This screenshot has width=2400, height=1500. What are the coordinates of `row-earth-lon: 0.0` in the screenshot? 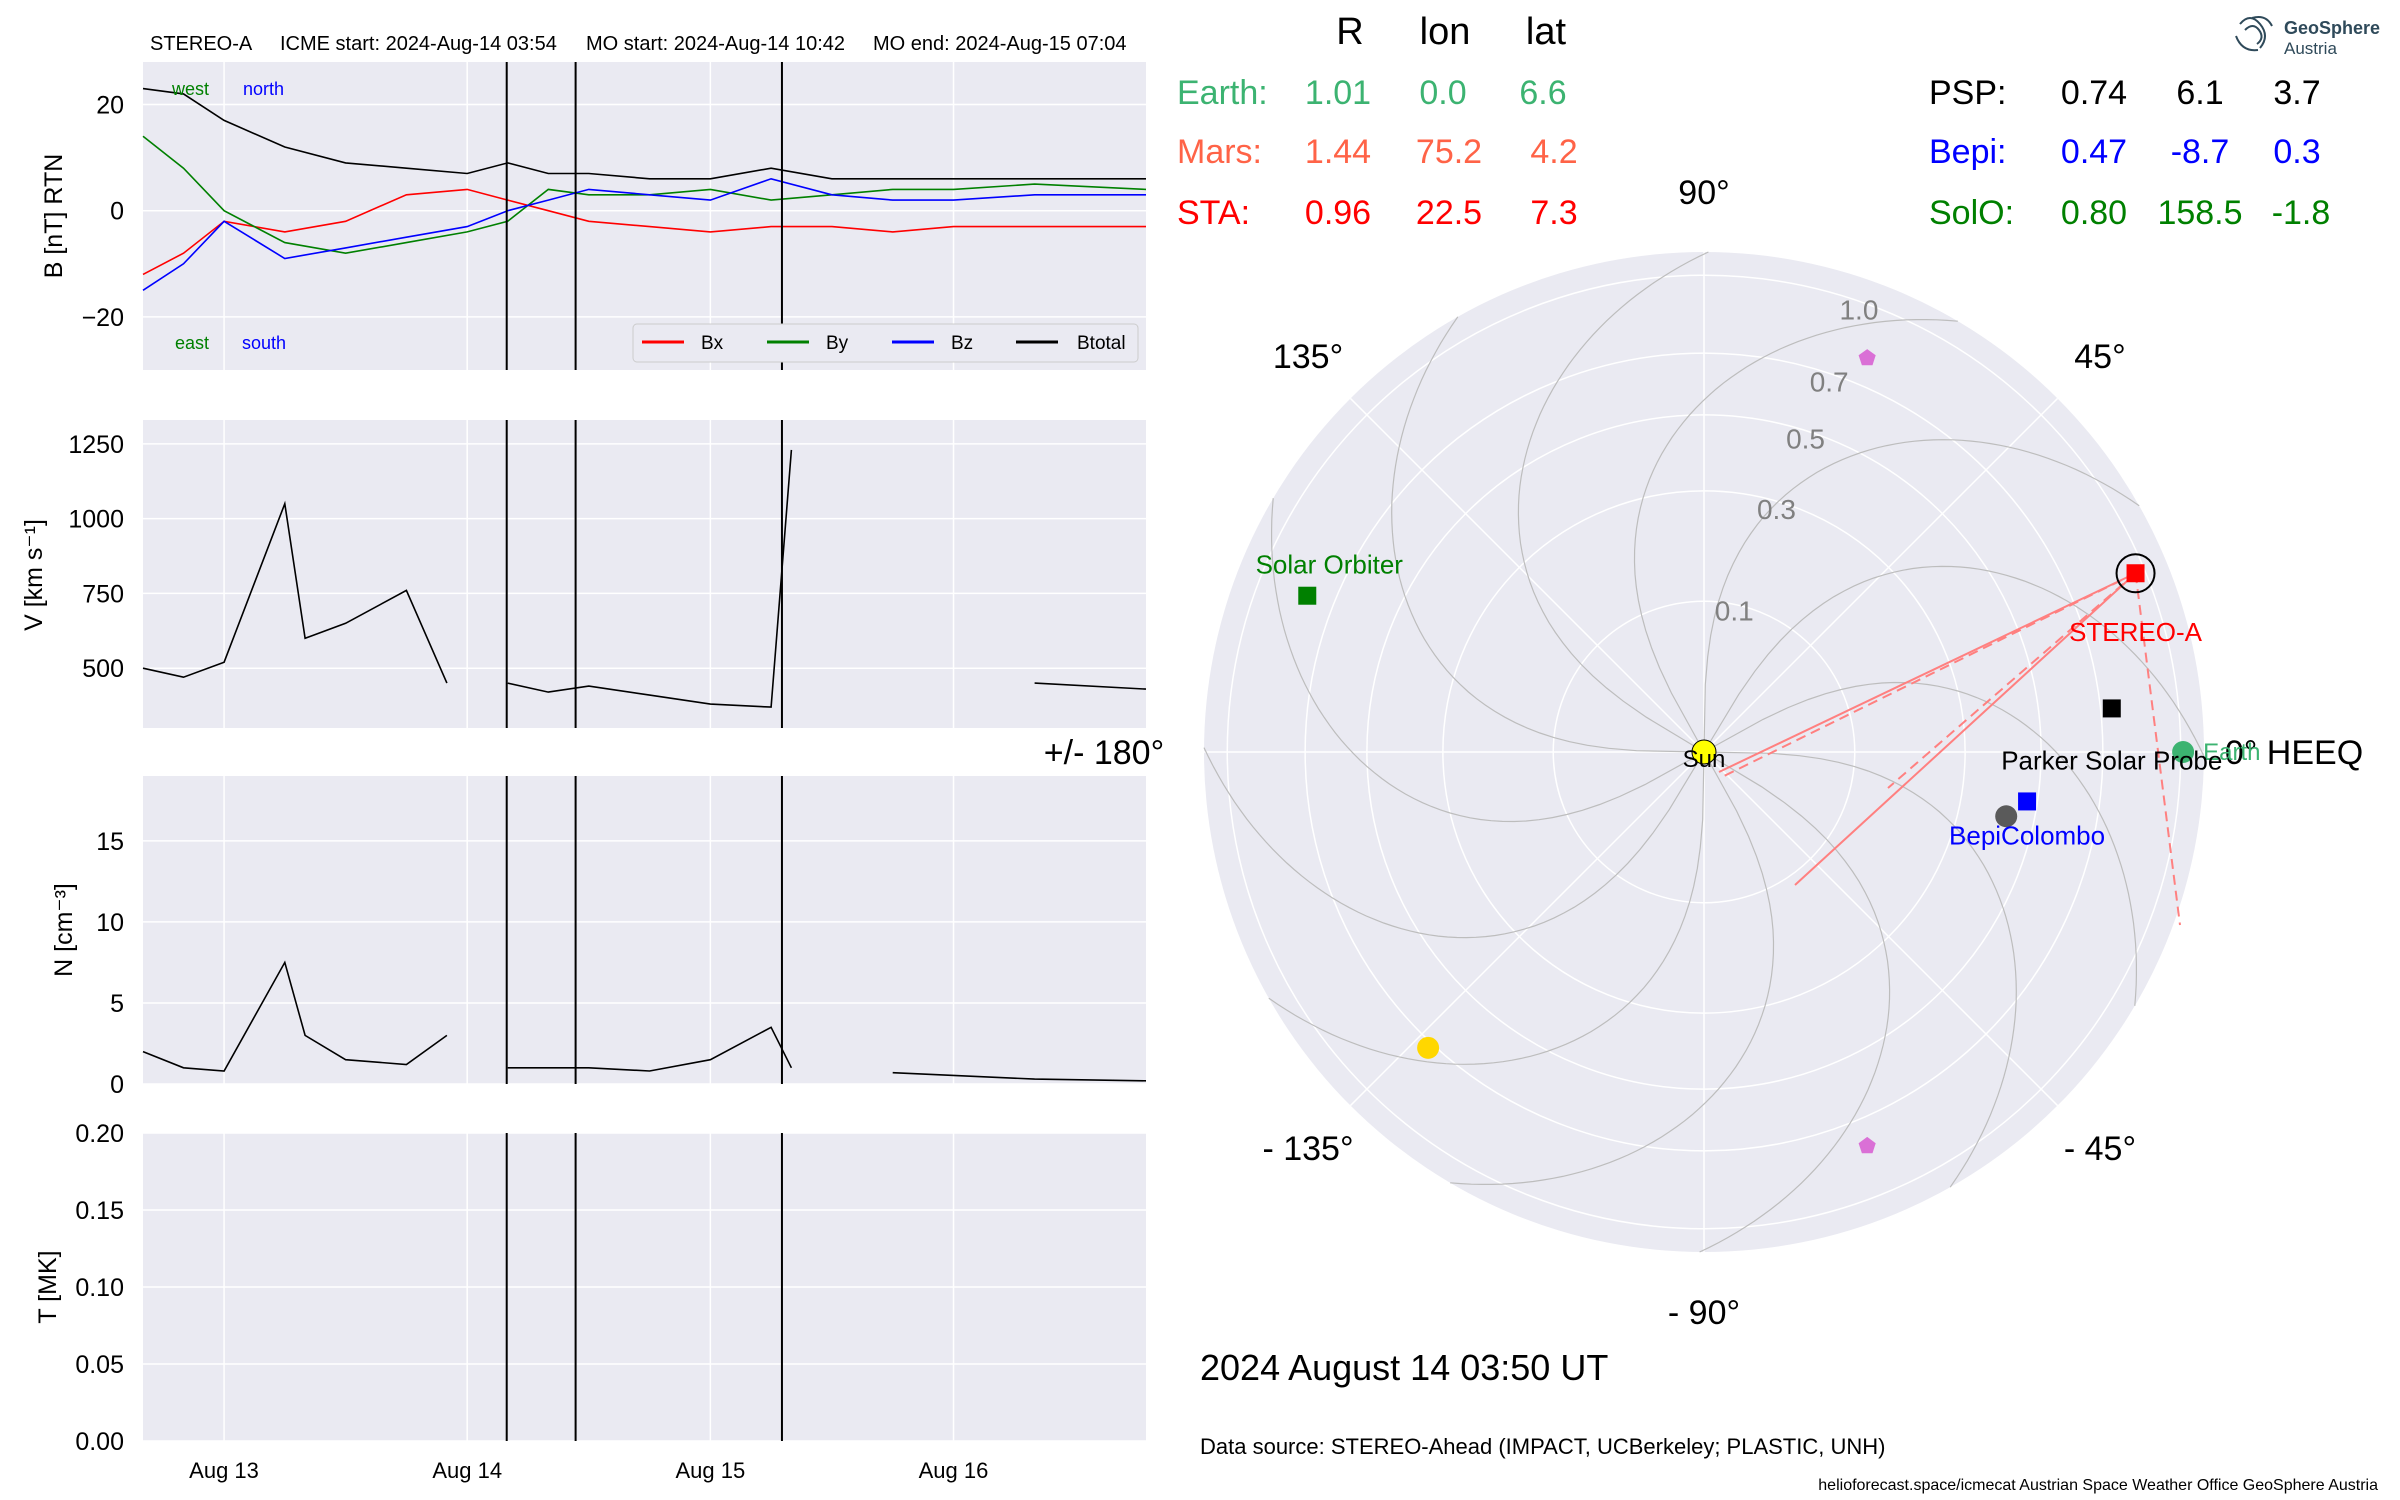 It's located at (1442, 93).